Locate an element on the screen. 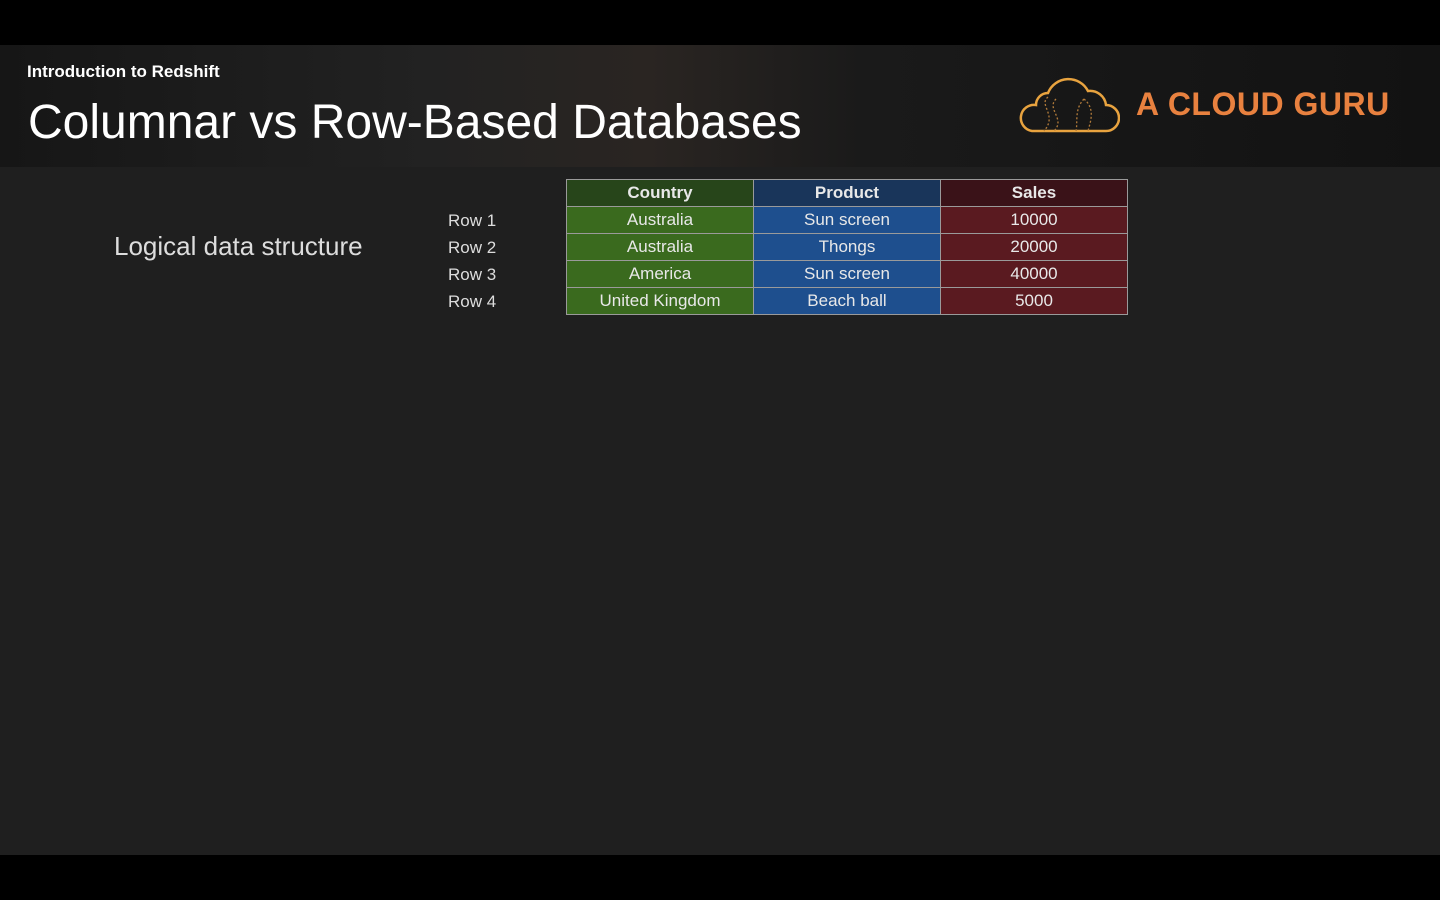 This screenshot has width=1440, height=900. row-label: Row 4 is located at coordinates (472, 301).